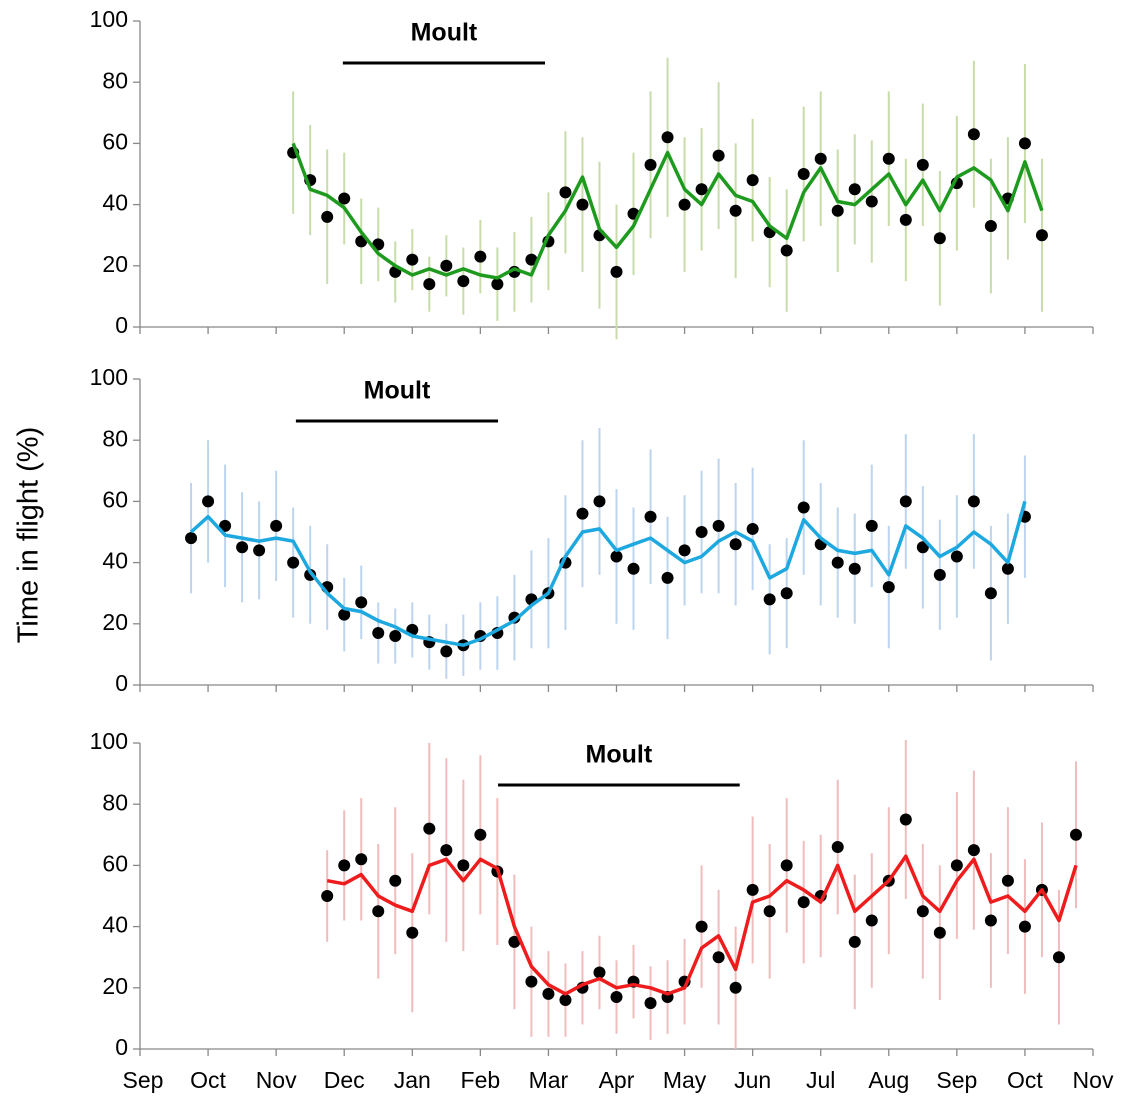 The width and height of the screenshot is (1128, 1104). I want to click on x-tick-label: Dec, so click(344, 1080).